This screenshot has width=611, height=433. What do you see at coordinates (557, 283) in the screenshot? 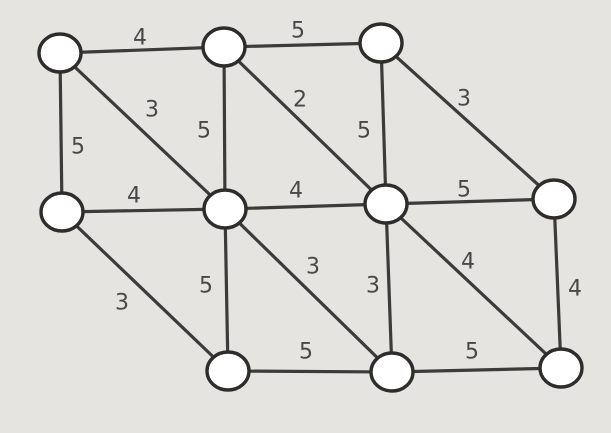
I see `edge-n7-n10` at bounding box center [557, 283].